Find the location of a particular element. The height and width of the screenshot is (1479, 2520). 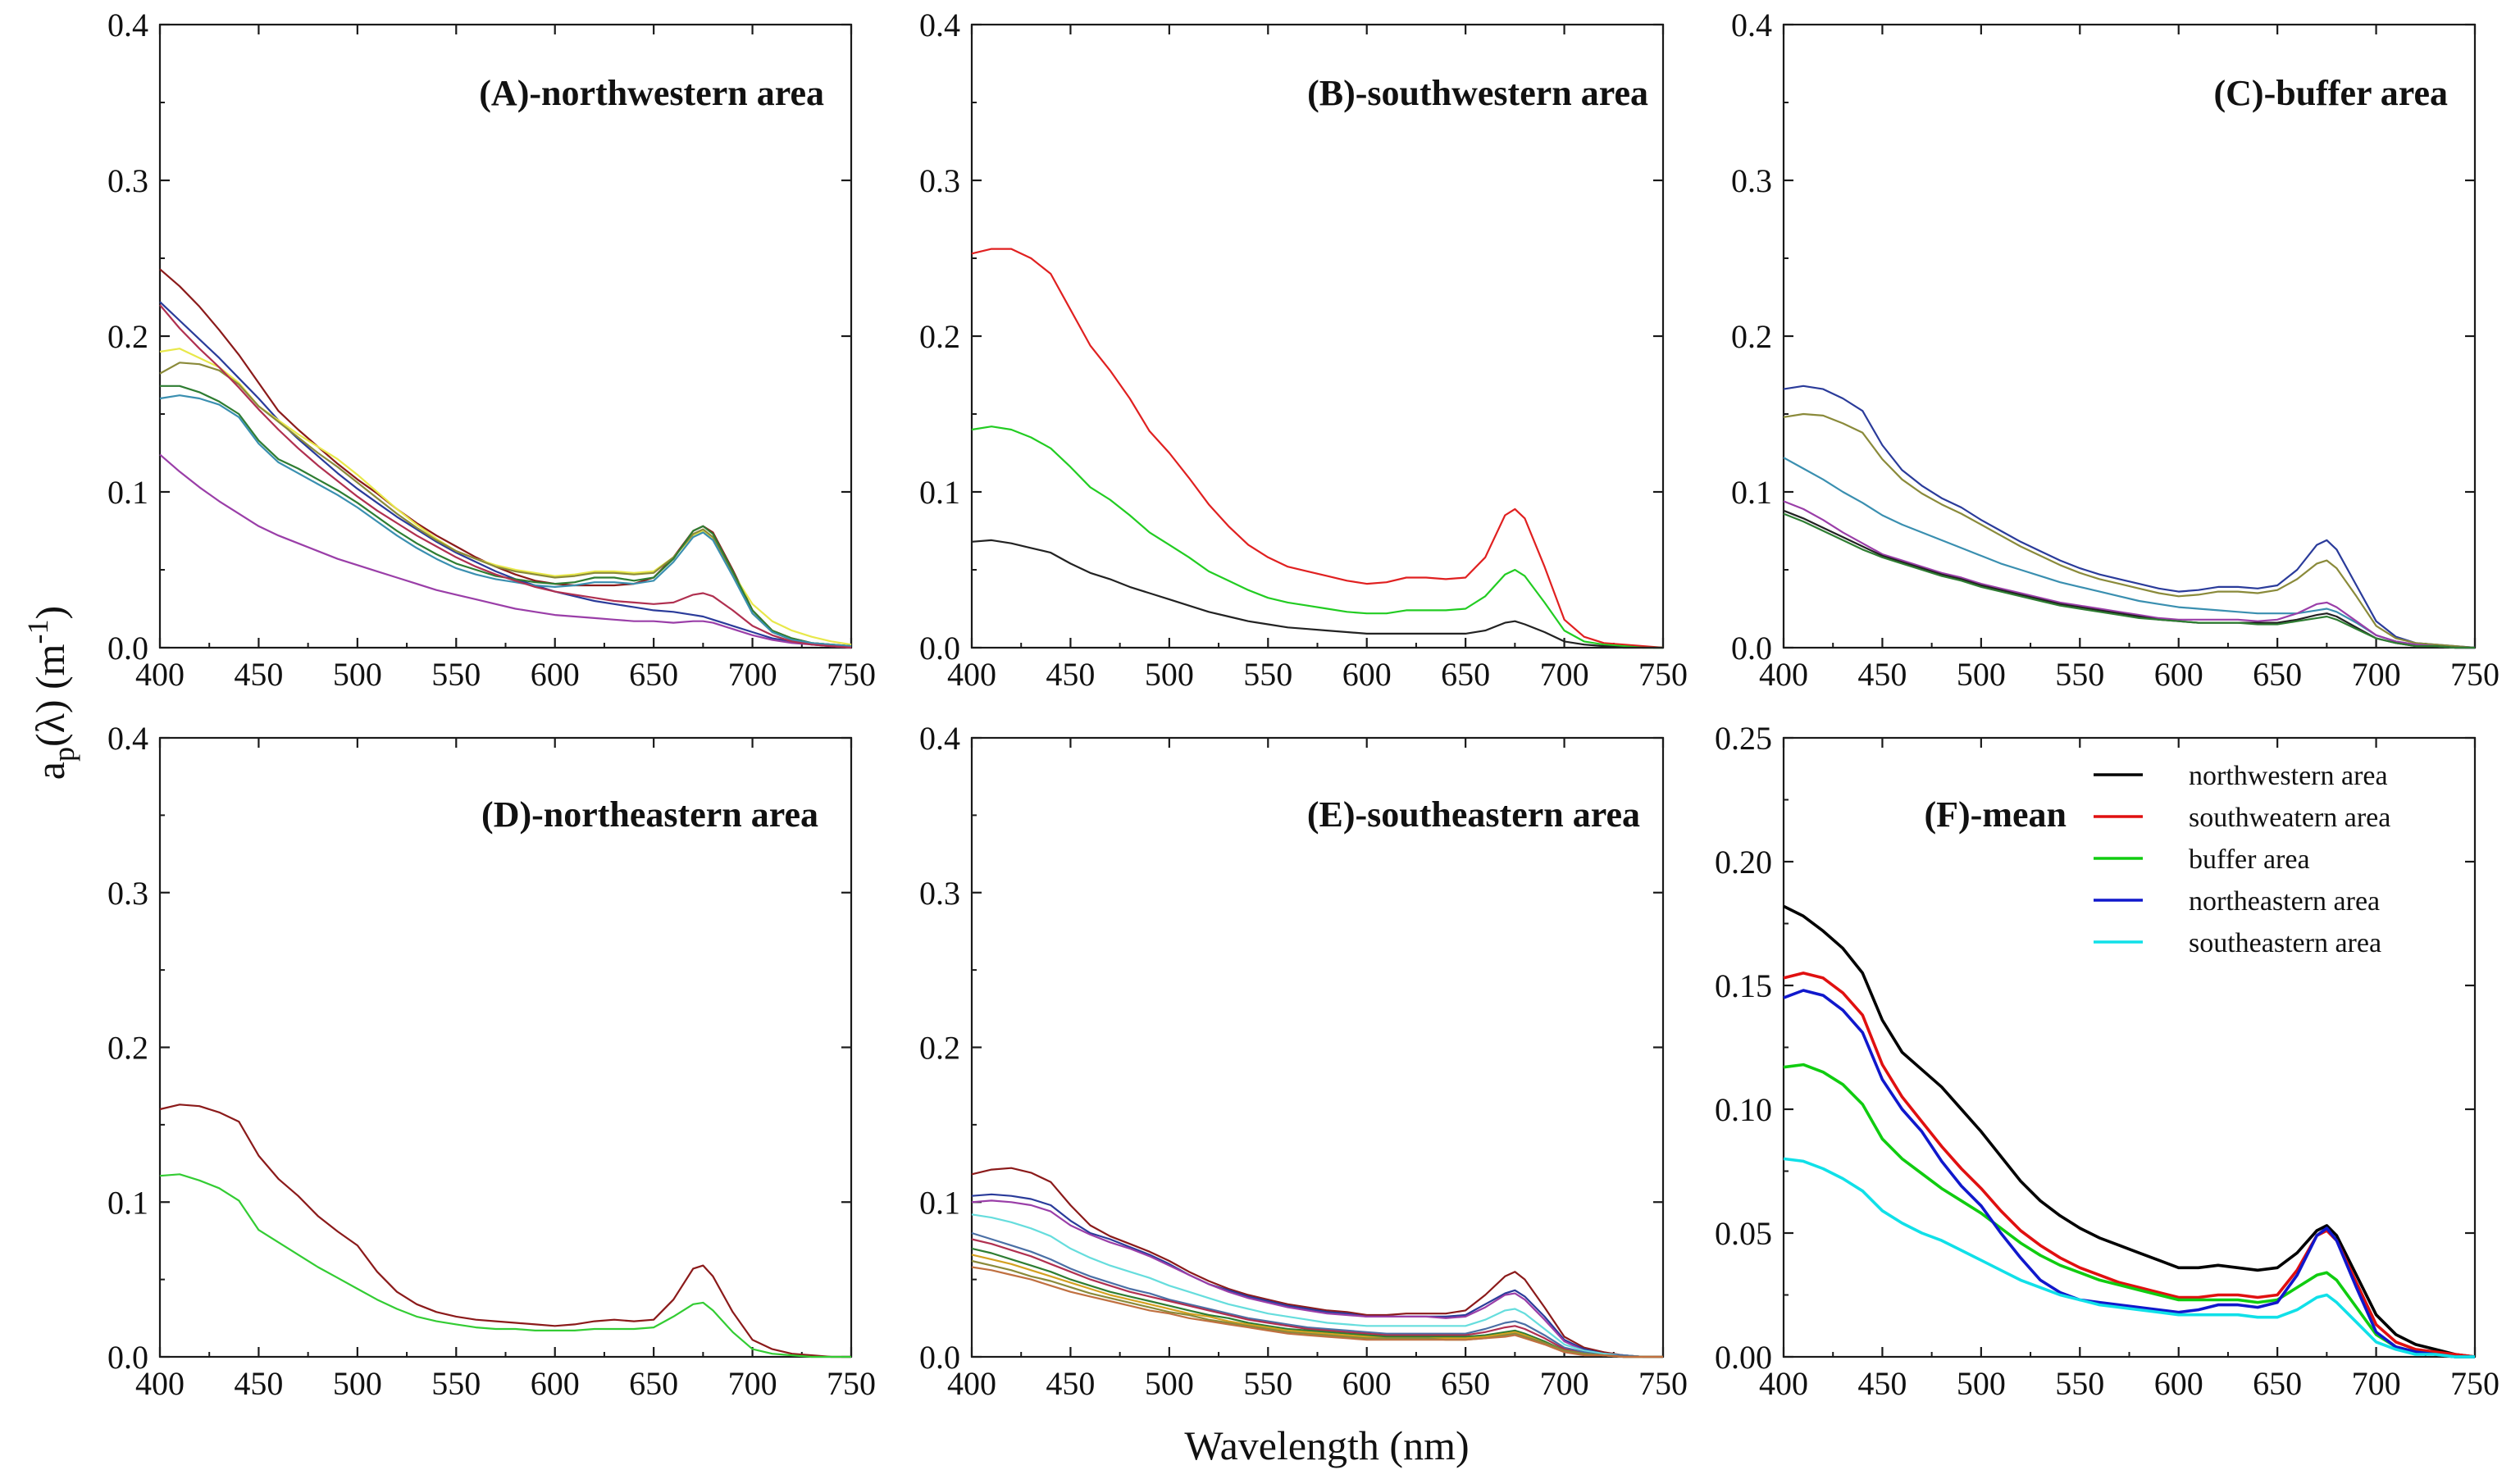

y-tick-label: 0.20 is located at coordinates (1744, 862).